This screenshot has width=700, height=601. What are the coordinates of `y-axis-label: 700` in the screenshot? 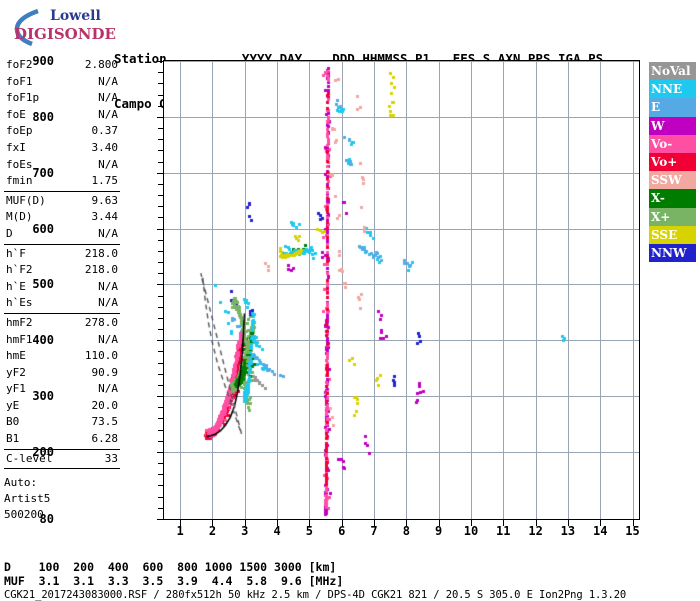 It's located at (43, 172).